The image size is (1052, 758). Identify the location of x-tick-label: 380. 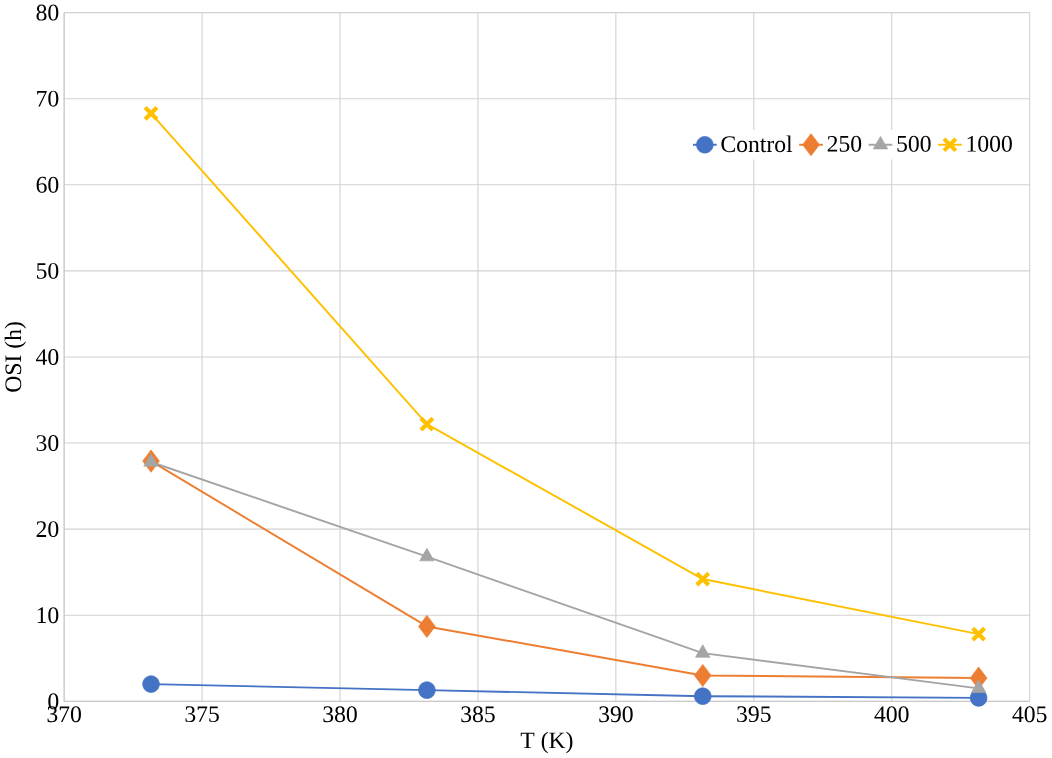
(340, 714).